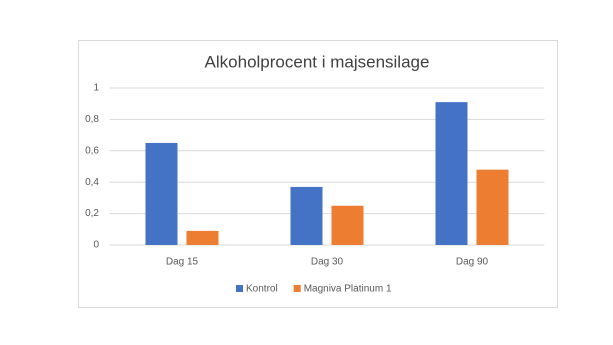 The image size is (613, 345). Describe the element at coordinates (317, 61) in the screenshot. I see `chart-title: Alkoholprocent i majsensilage` at that location.